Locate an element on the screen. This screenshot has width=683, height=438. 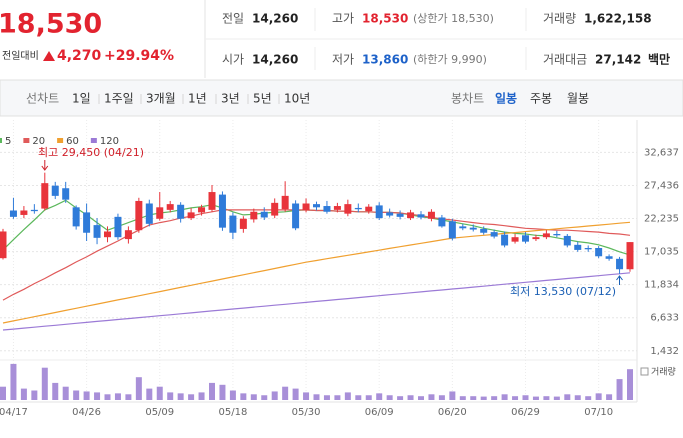
stat-note: (상한가 18,530) is located at coordinates (453, 18).